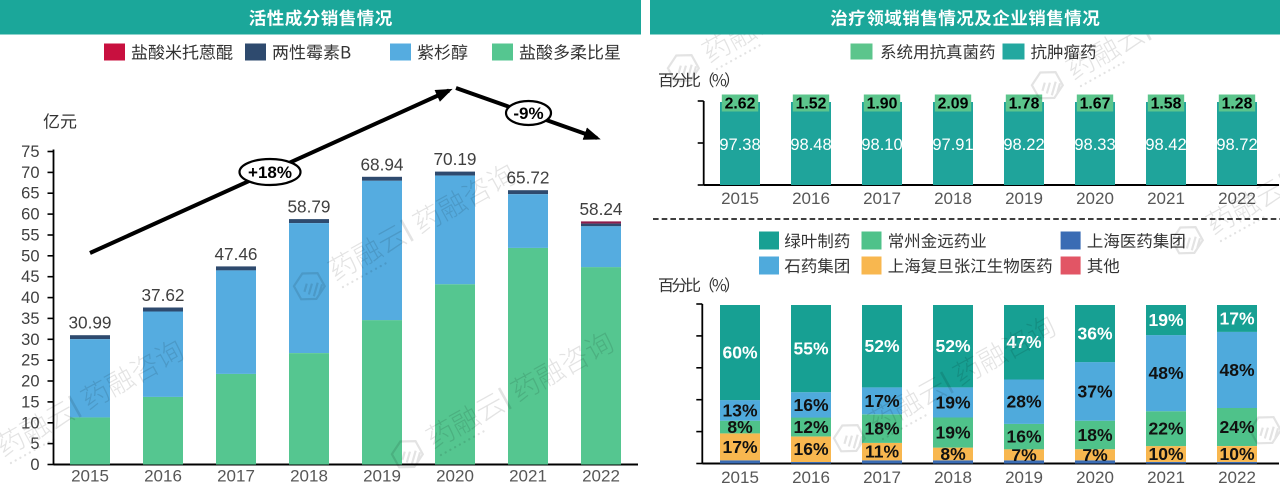  I want to click on svg-text: 0, so click(34, 465).